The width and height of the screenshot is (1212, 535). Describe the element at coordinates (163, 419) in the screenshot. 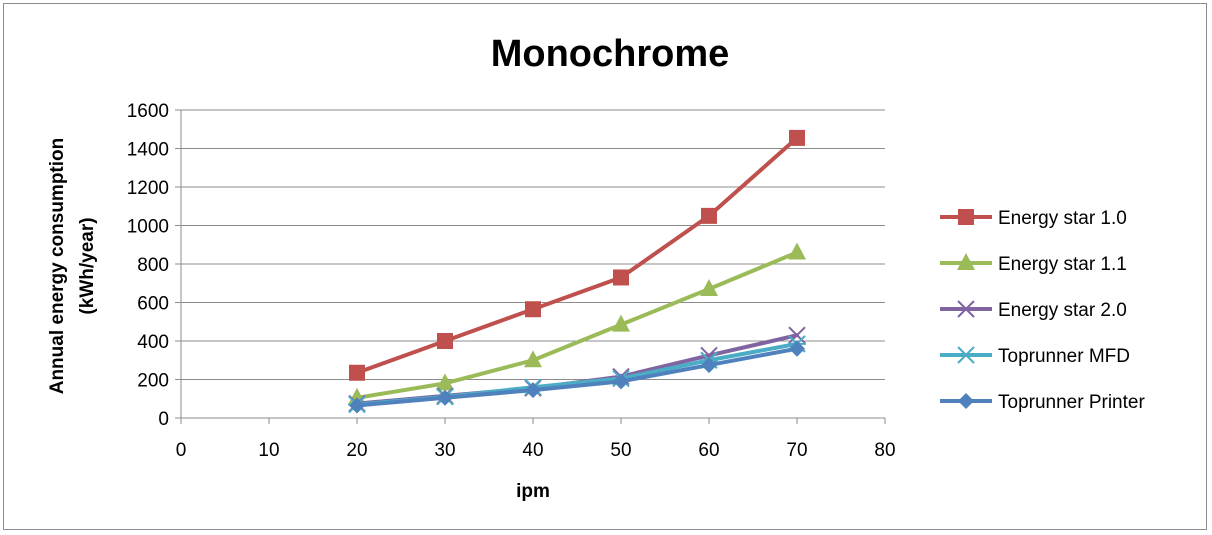

I see `y-tick-label: 0` at that location.